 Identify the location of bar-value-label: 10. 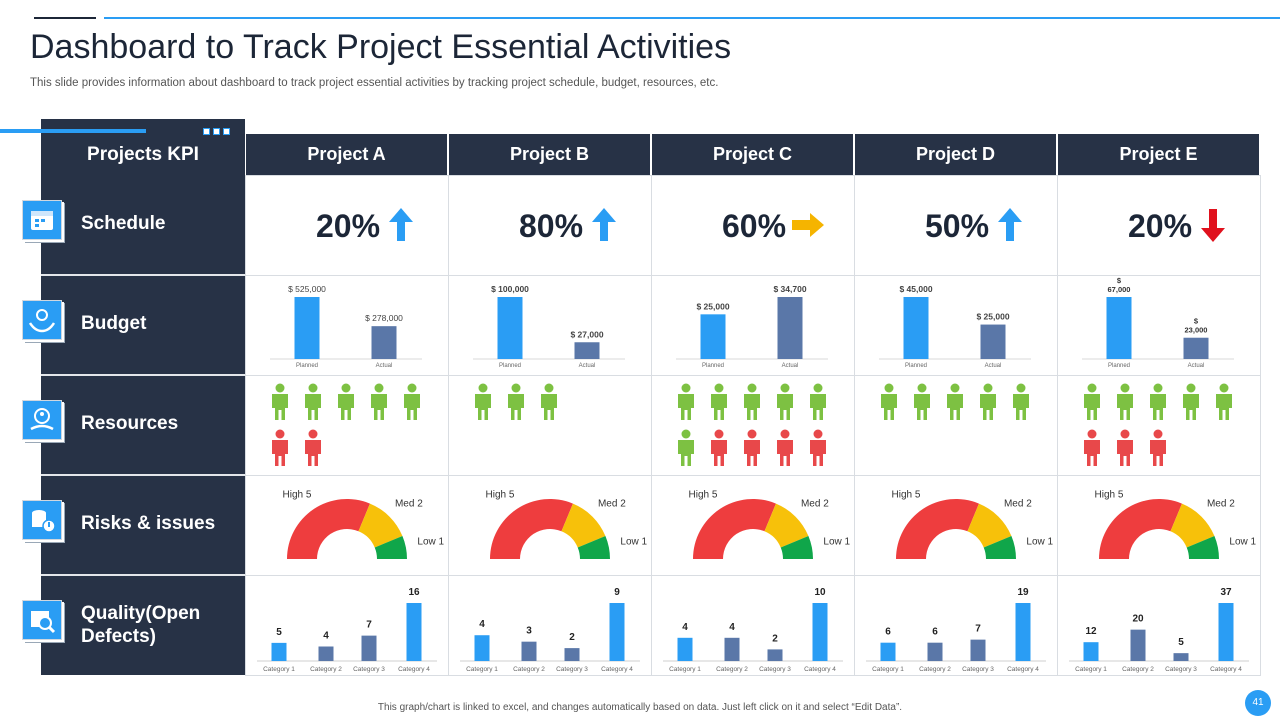
(820, 592).